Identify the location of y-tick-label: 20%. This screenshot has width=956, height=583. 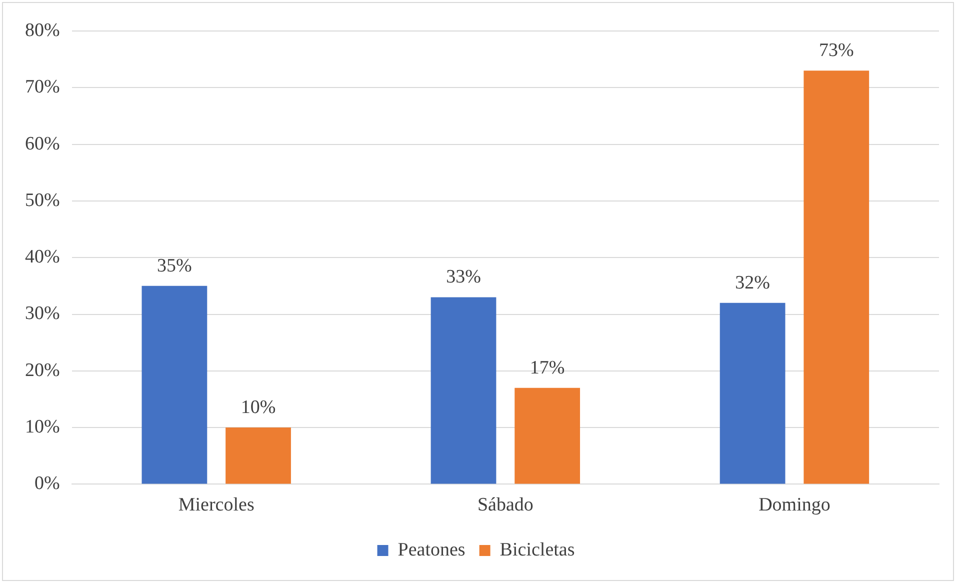
(42, 370).